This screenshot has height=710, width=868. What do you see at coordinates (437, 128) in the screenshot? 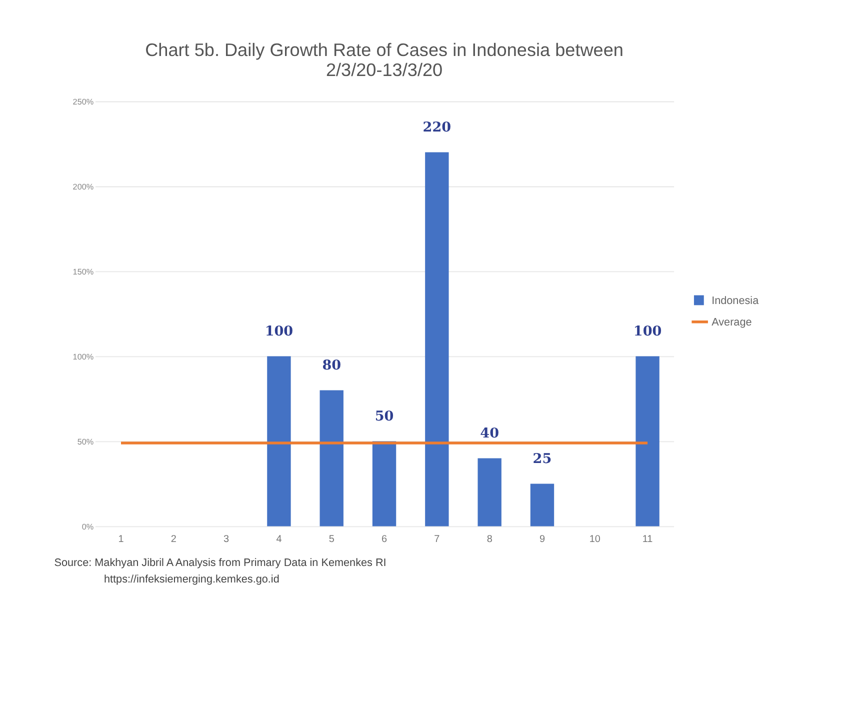
I see `data-label: 220` at bounding box center [437, 128].